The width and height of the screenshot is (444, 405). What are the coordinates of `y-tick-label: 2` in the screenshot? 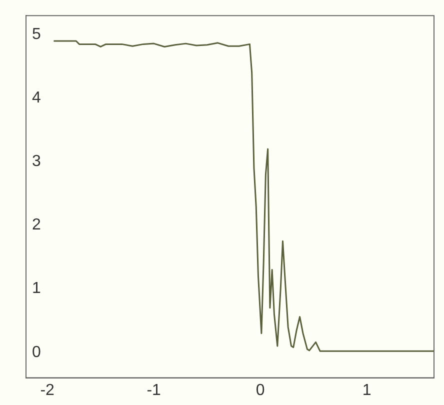 It's located at (36, 225).